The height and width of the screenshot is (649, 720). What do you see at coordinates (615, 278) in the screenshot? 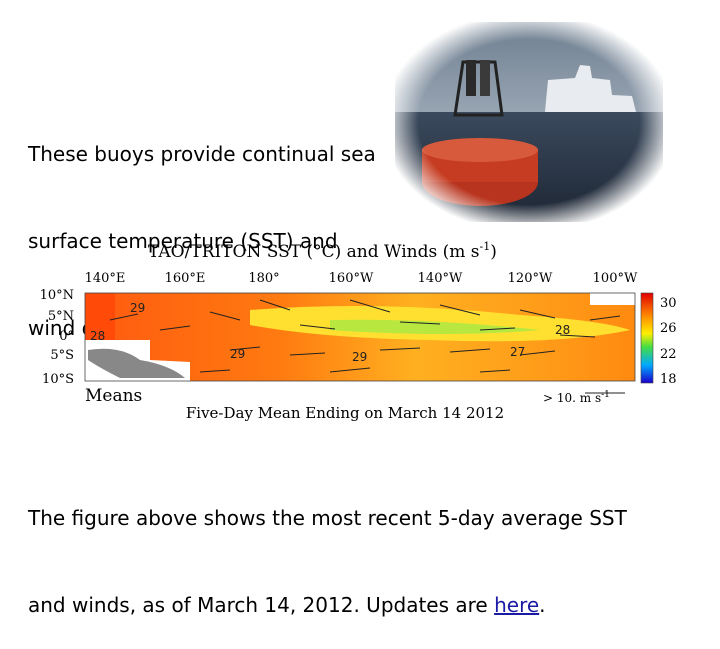
I see `lon-label: 100°W` at bounding box center [615, 278].